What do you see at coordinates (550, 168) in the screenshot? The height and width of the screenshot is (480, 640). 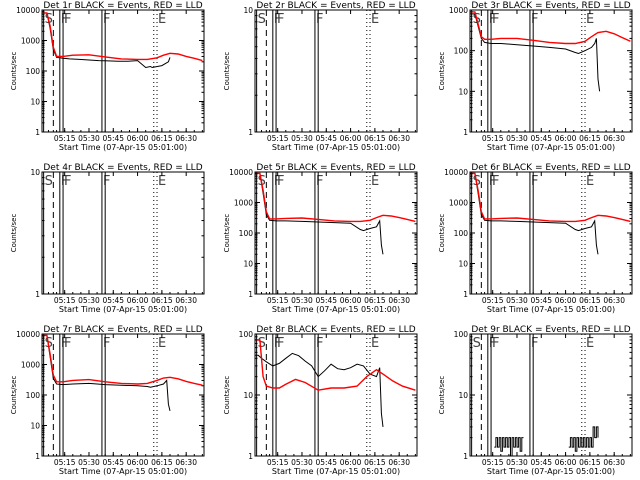 I see `panel-title: Det 6r BLACK = Events, RED = LLD` at bounding box center [550, 168].